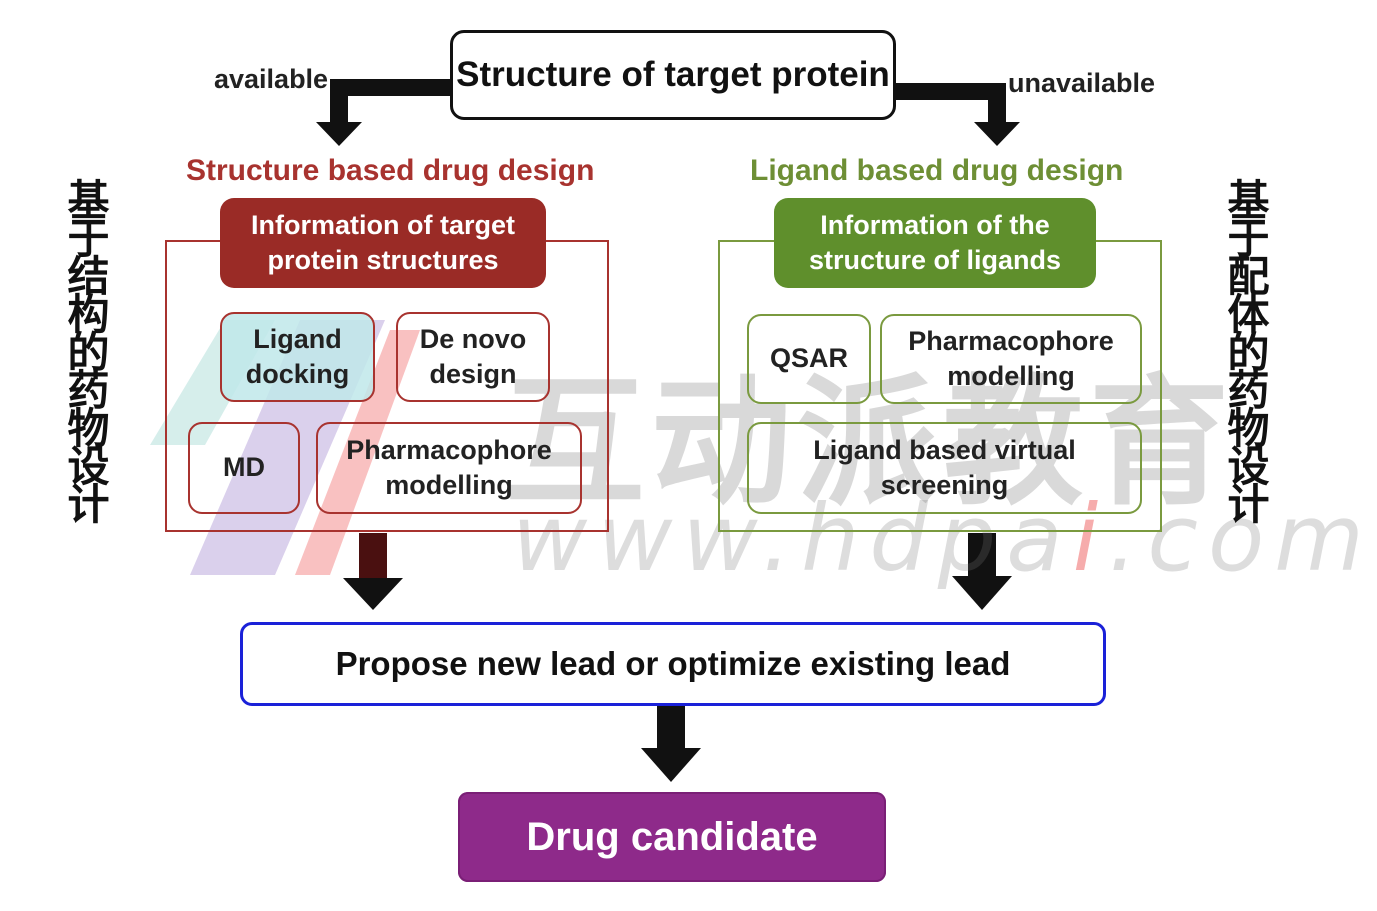  I want to click on target-protein-label: Structure of target protein, so click(673, 74).